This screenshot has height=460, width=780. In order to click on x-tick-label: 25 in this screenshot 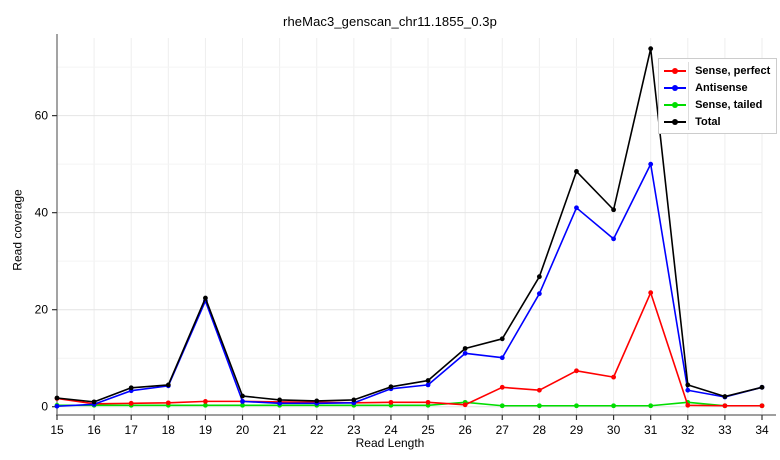, I will do `click(428, 430)`.